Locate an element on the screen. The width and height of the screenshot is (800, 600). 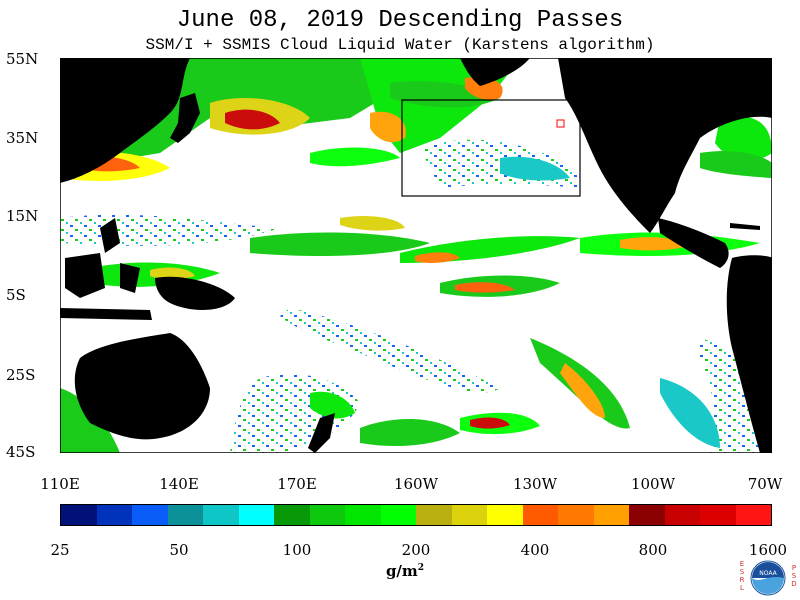
lon-label-140e: 140E is located at coordinates (179, 484).